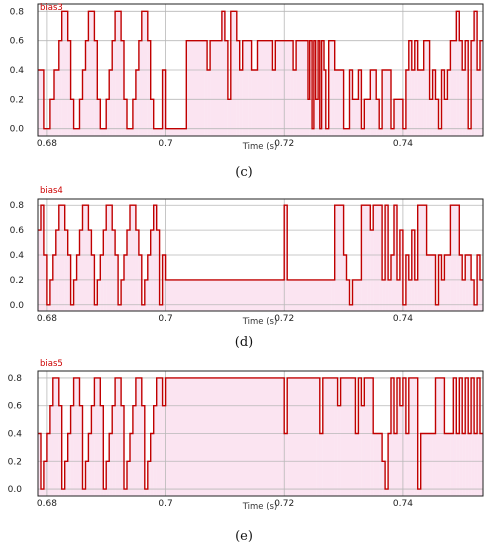 The image size is (488, 550). What do you see at coordinates (15, 379) in the screenshot?
I see `y-tick-label: 0.8` at bounding box center [15, 379].